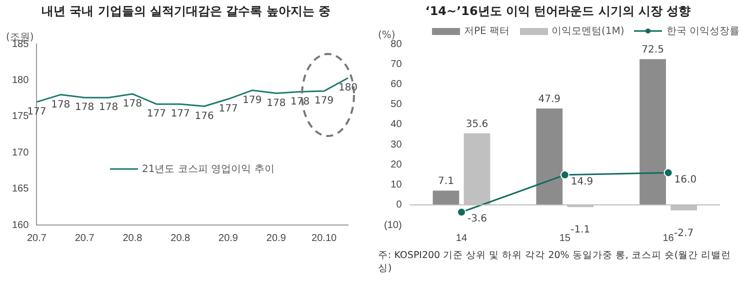 The image size is (745, 301). I want to click on x-tick-label: 20.10, so click(324, 238).